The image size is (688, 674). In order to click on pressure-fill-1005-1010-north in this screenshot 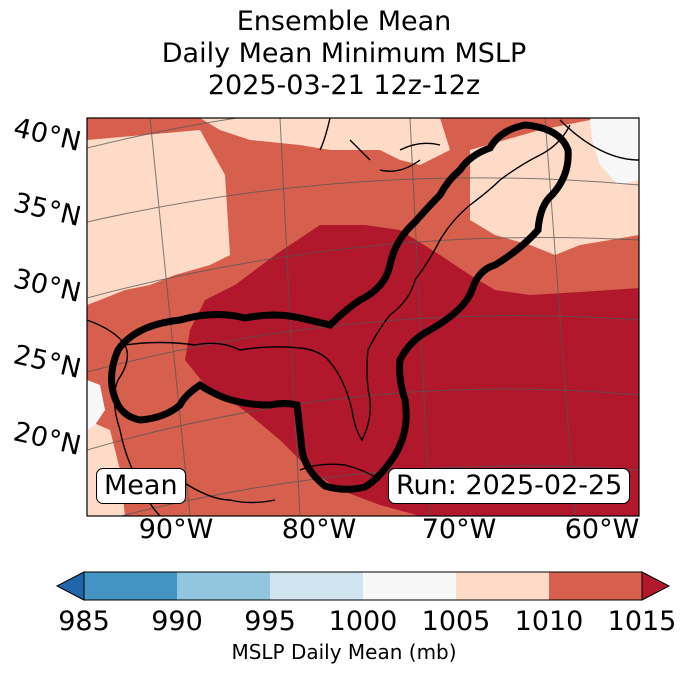, I will do `click(325, 141)`.